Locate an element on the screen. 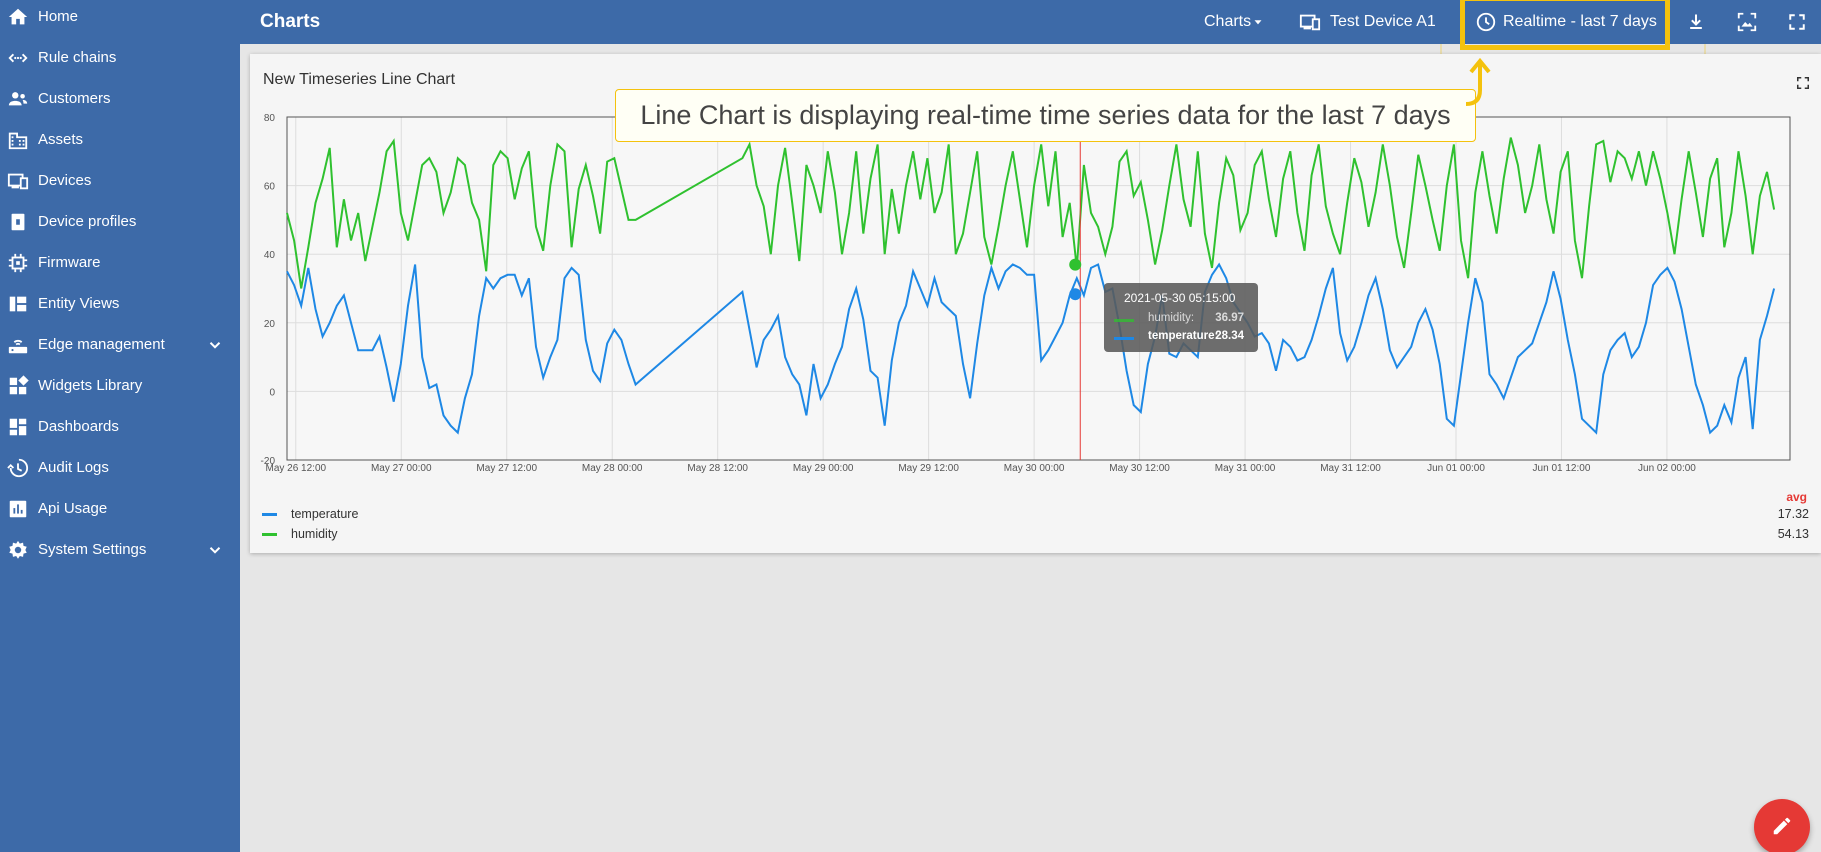 The height and width of the screenshot is (852, 1821). timewindow-button: Realtime - last 7 days is located at coordinates (1566, 22).